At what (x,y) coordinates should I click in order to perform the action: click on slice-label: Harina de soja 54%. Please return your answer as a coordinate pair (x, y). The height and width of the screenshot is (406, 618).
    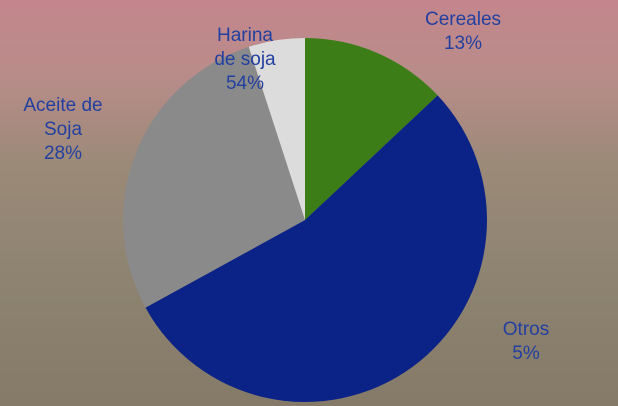
    Looking at the image, I should click on (245, 60).